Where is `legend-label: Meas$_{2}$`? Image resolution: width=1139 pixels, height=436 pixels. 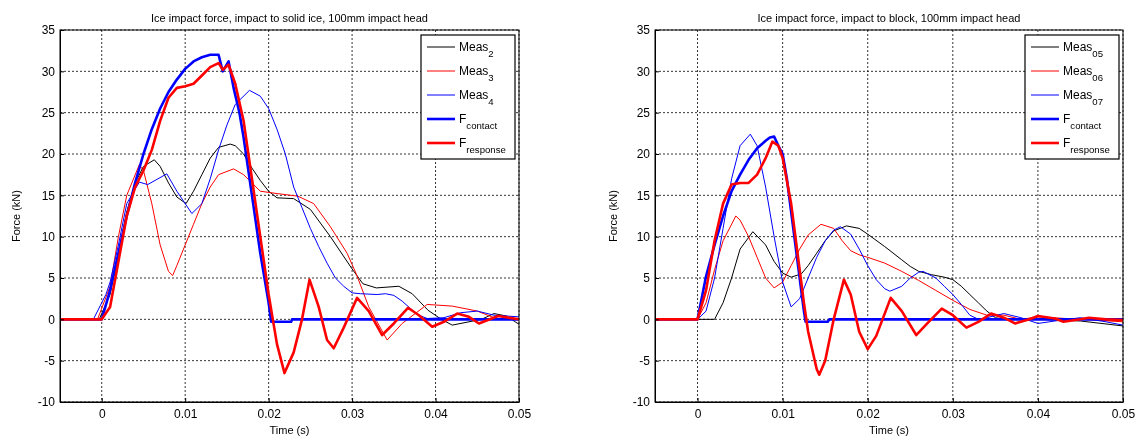
legend-label: Meas$_{2}$ is located at coordinates (476, 49).